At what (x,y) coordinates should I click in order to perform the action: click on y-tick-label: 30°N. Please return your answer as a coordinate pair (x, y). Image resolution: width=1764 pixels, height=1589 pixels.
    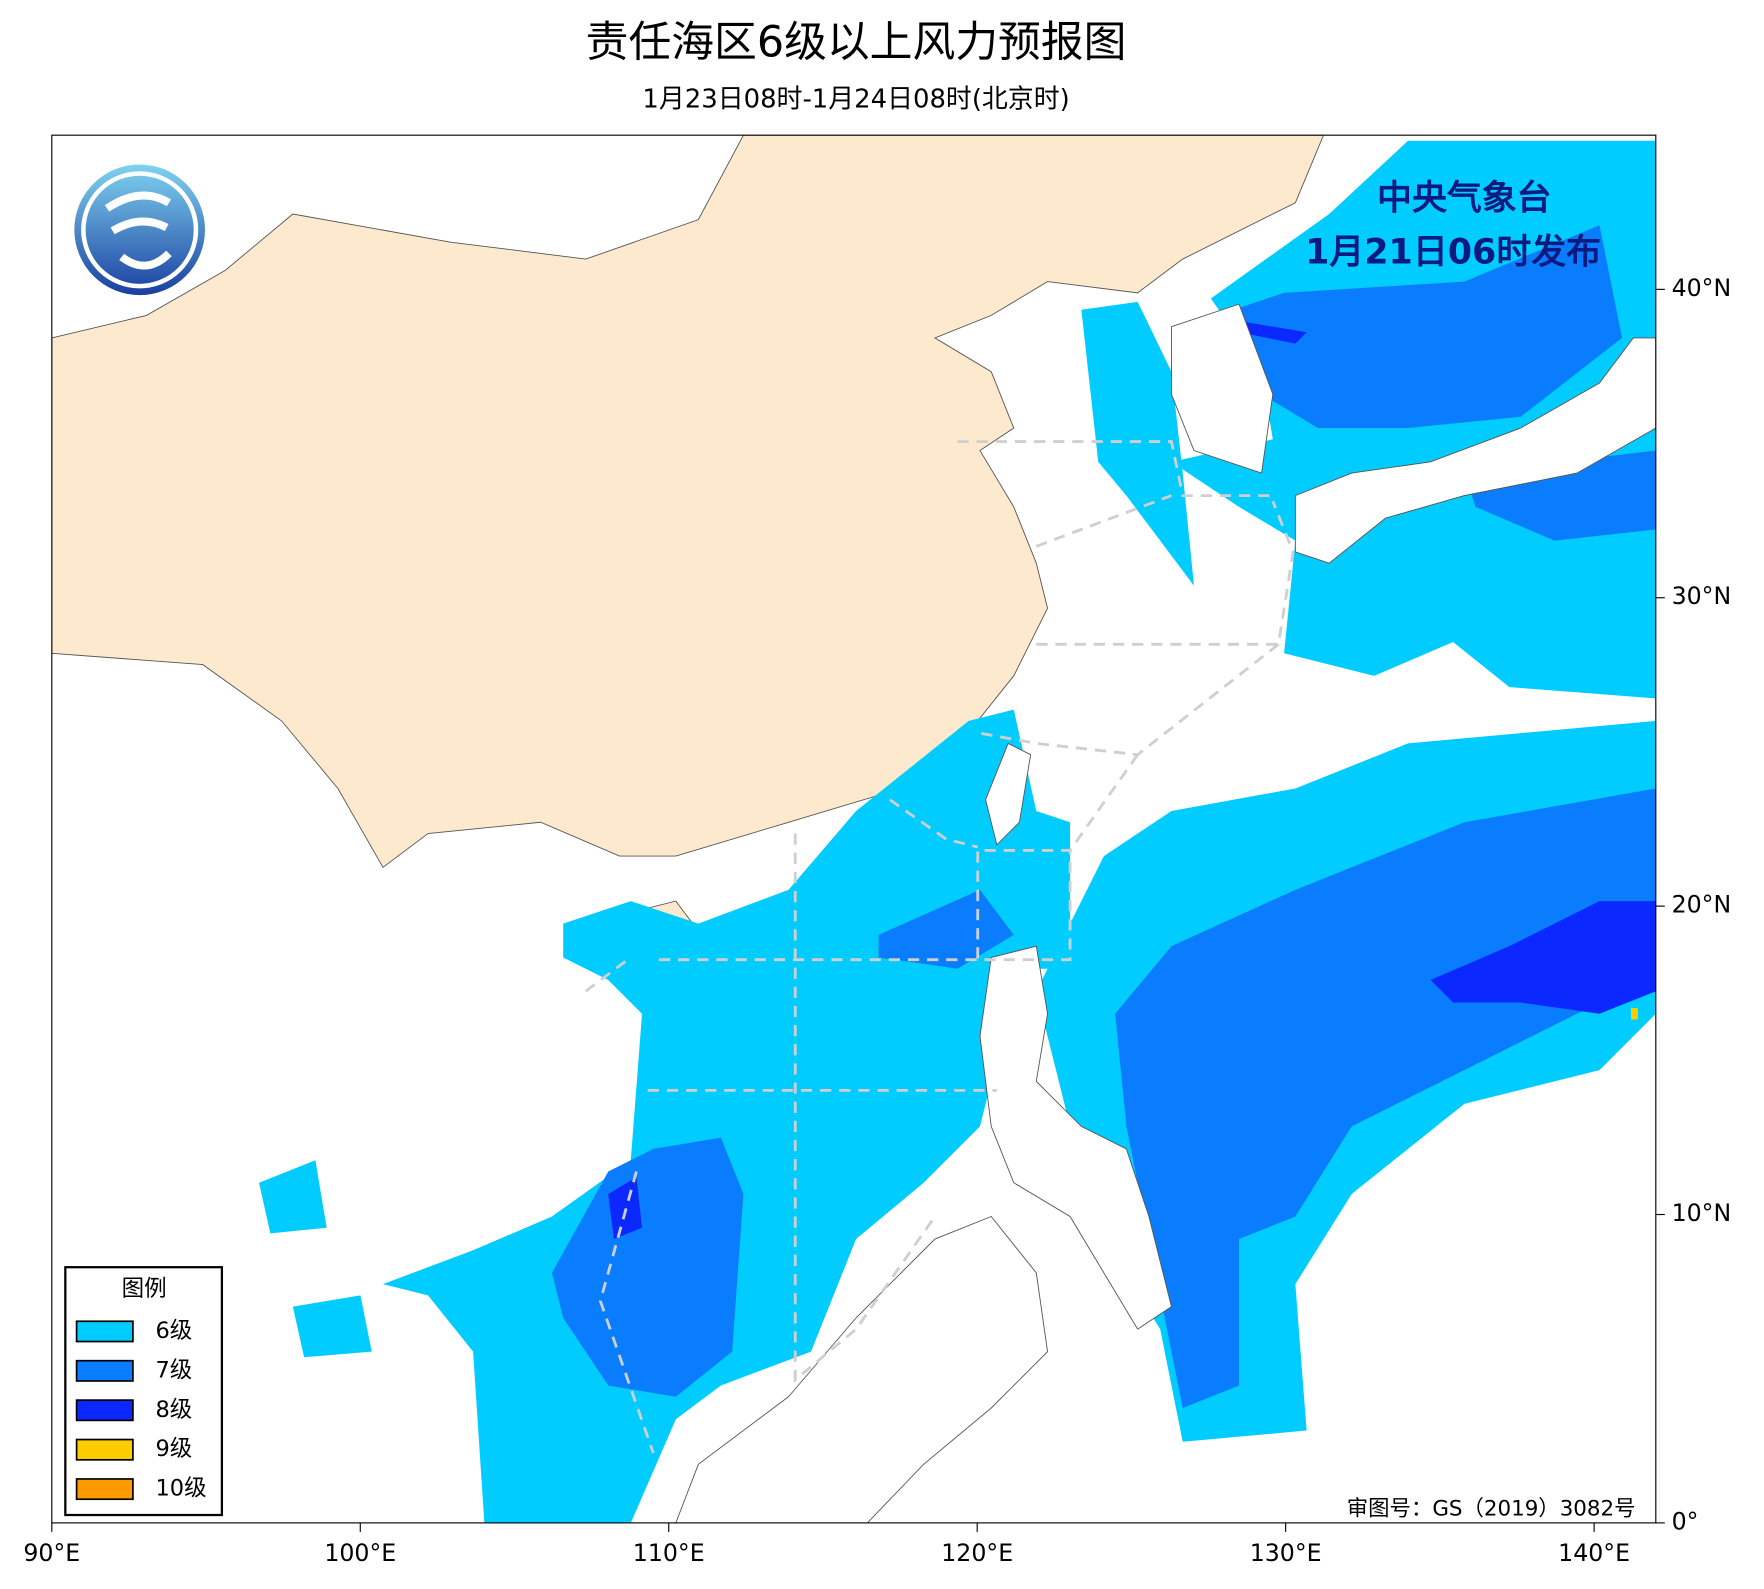
    Looking at the image, I should click on (1702, 596).